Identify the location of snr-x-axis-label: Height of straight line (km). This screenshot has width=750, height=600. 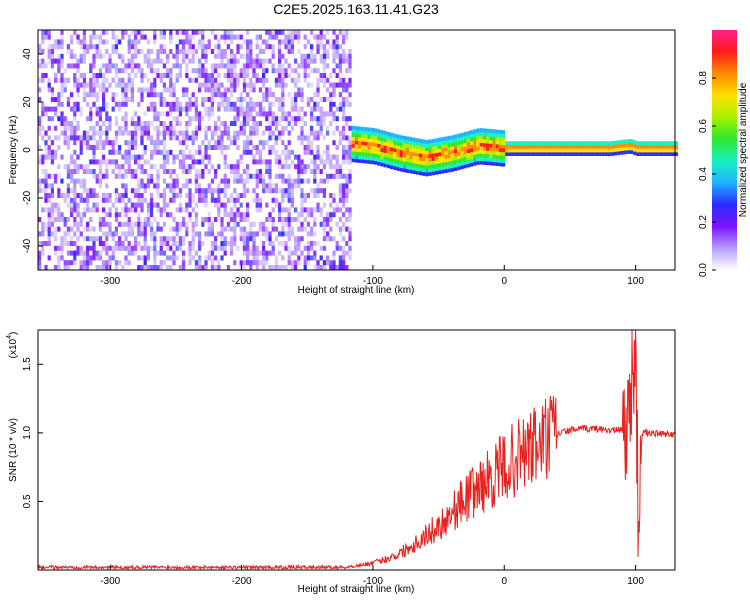
(356, 589).